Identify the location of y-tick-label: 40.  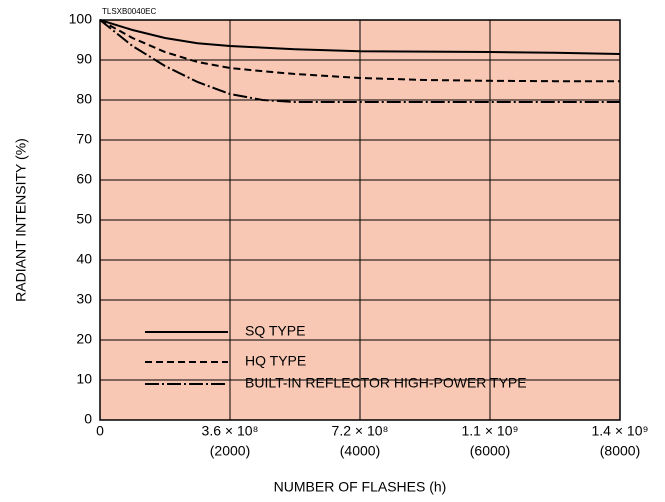
(84, 259).